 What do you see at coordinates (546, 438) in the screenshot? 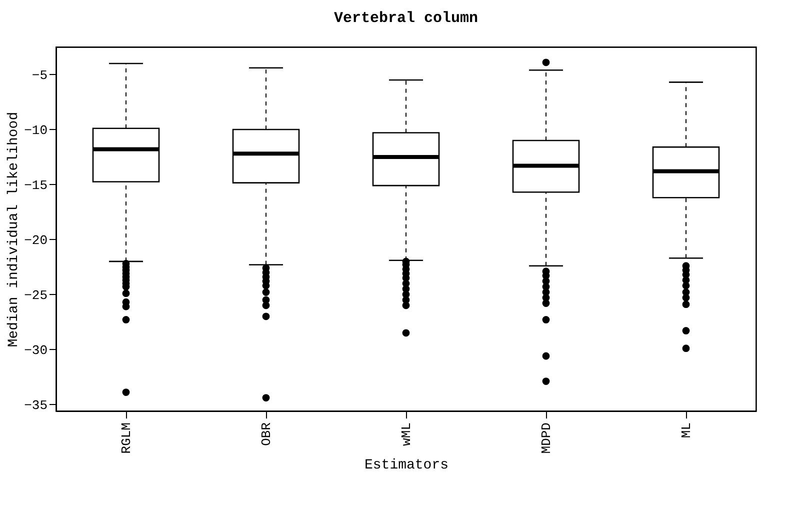
I see `x-tick-label: MDPD` at bounding box center [546, 438].